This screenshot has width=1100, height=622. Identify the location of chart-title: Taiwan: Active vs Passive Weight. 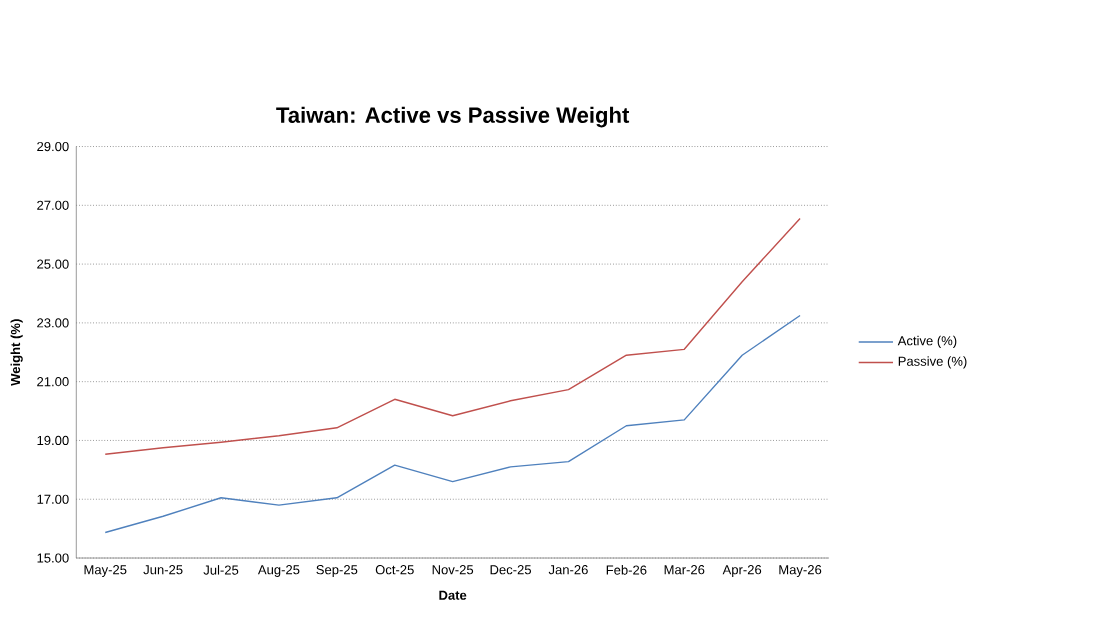
(453, 117).